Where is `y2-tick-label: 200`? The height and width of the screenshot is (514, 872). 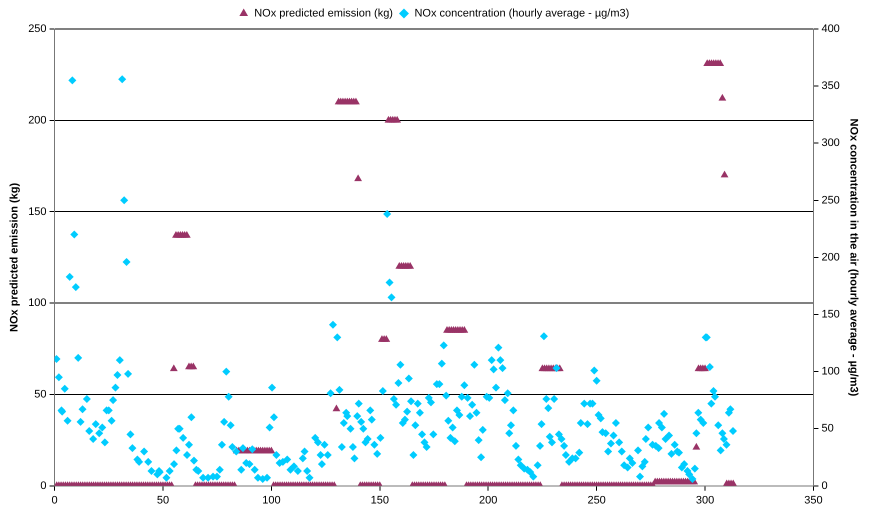
y2-tick-label: 200 is located at coordinates (830, 257).